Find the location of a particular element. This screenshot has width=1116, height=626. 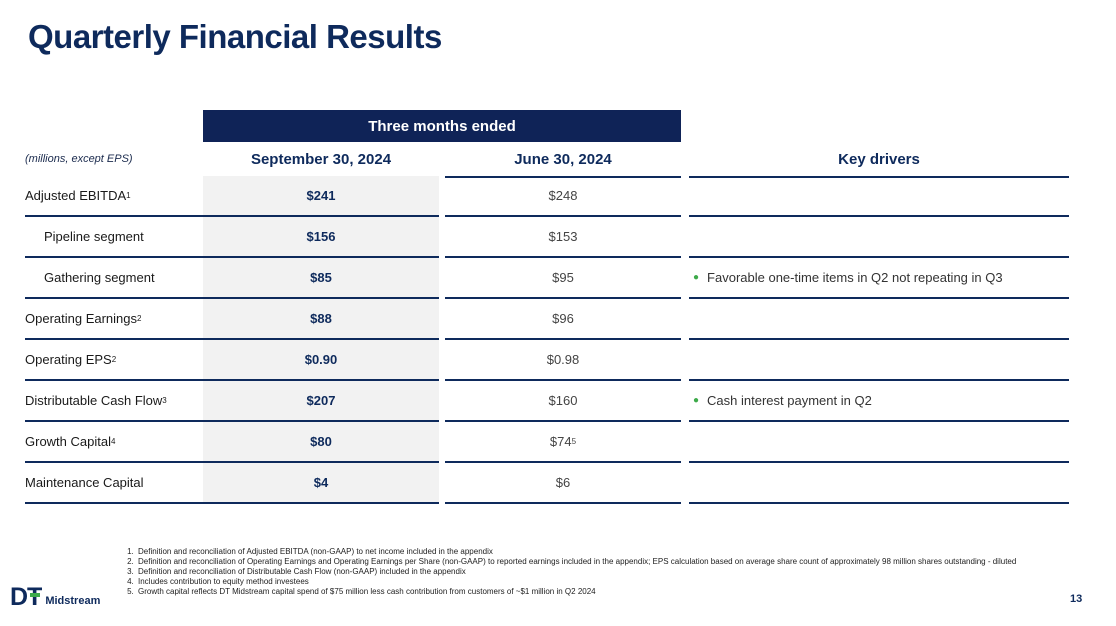

table-row: Adjusted EBITDA 1 $241 $248 is located at coordinates (547, 196).